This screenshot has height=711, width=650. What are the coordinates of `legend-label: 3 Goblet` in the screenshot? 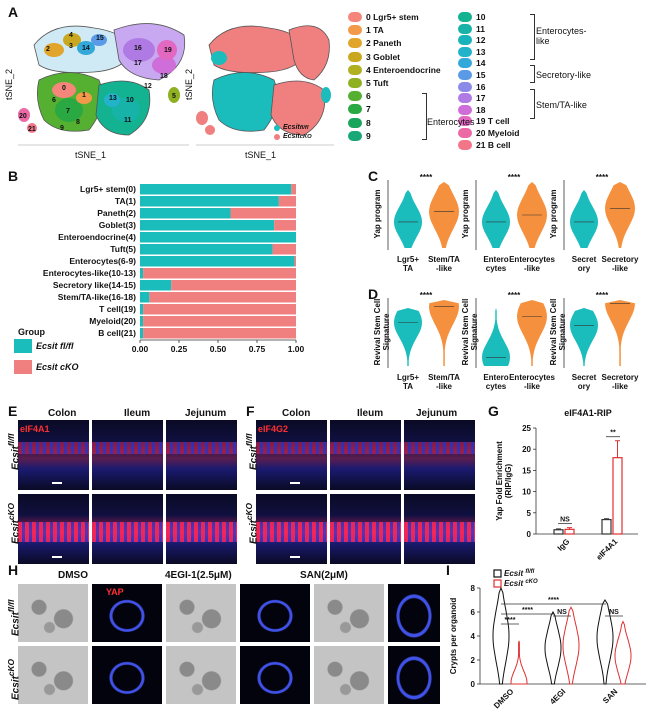 It's located at (383, 56).